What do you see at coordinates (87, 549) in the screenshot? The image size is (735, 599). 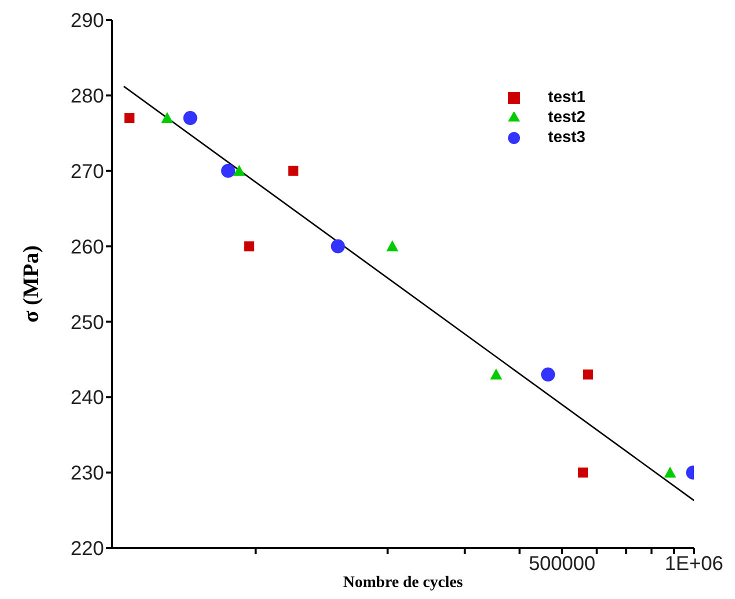 I see `y-tick-label: 220` at bounding box center [87, 549].